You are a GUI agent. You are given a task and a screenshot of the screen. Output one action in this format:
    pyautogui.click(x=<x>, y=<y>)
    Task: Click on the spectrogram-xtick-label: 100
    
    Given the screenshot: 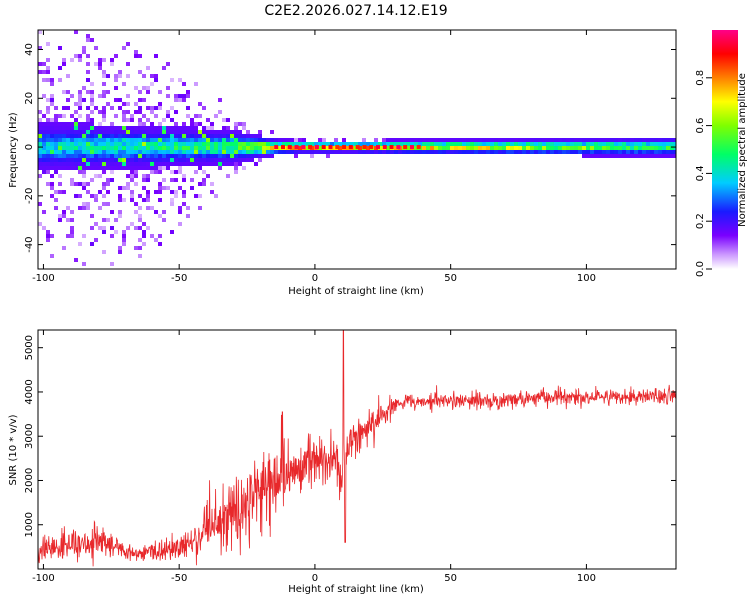 What is the action you would take?
    pyautogui.click(x=586, y=278)
    